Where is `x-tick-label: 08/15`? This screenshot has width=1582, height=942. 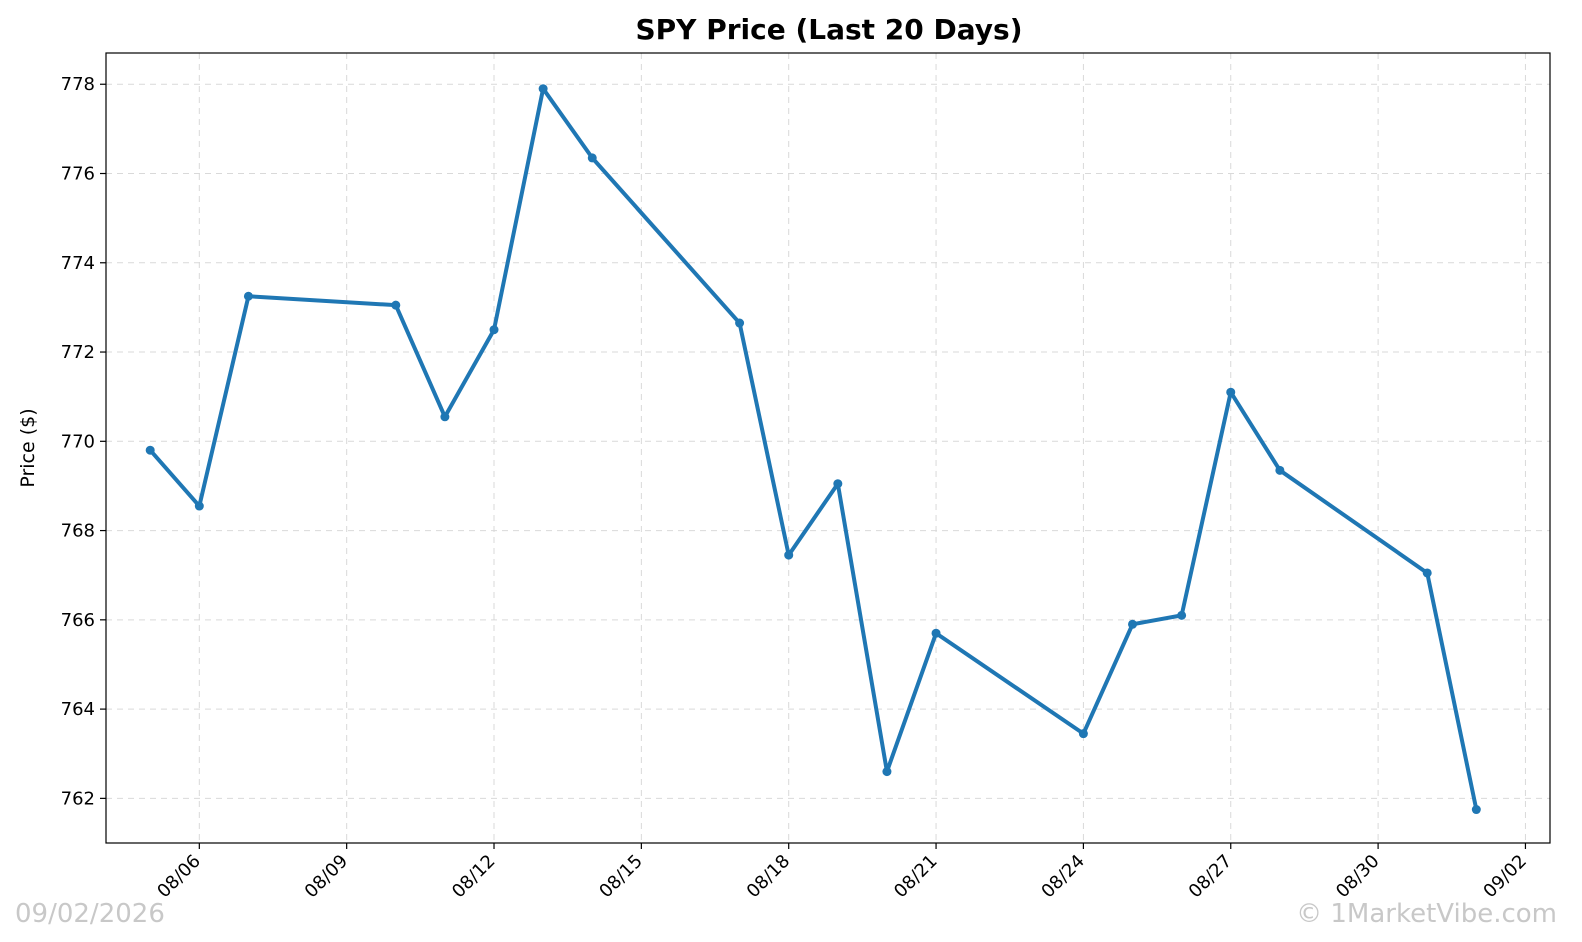 x-tick-label: 08/15 is located at coordinates (621, 877).